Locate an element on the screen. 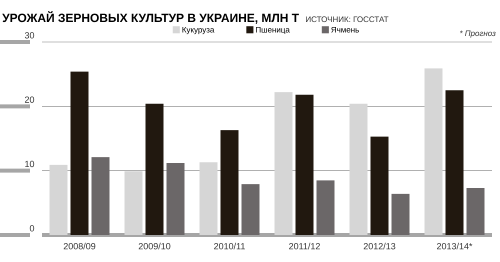  chart-title: УРОЖАЙ ЗЕРНОВЫХ КУЛЬТУР В УКРАИНЕ, МЛН Т is located at coordinates (150, 17).